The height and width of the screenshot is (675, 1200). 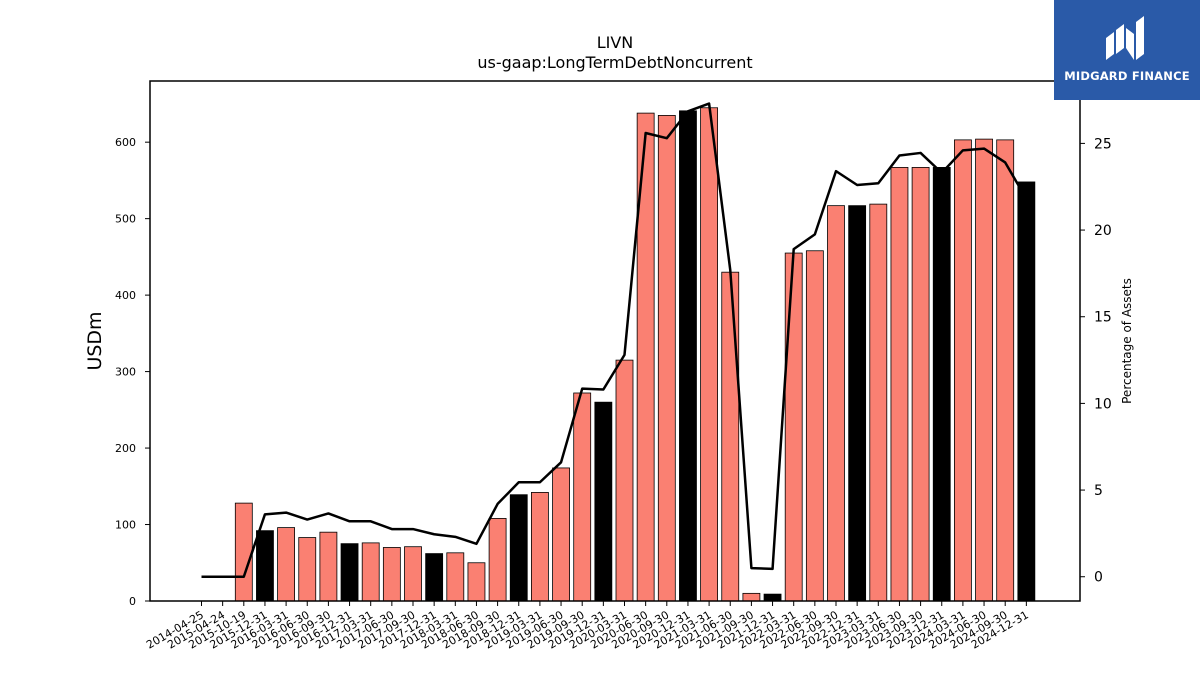 What do you see at coordinates (1127, 341) in the screenshot?
I see `y-axis-label-right: Percentage of Assets` at bounding box center [1127, 341].